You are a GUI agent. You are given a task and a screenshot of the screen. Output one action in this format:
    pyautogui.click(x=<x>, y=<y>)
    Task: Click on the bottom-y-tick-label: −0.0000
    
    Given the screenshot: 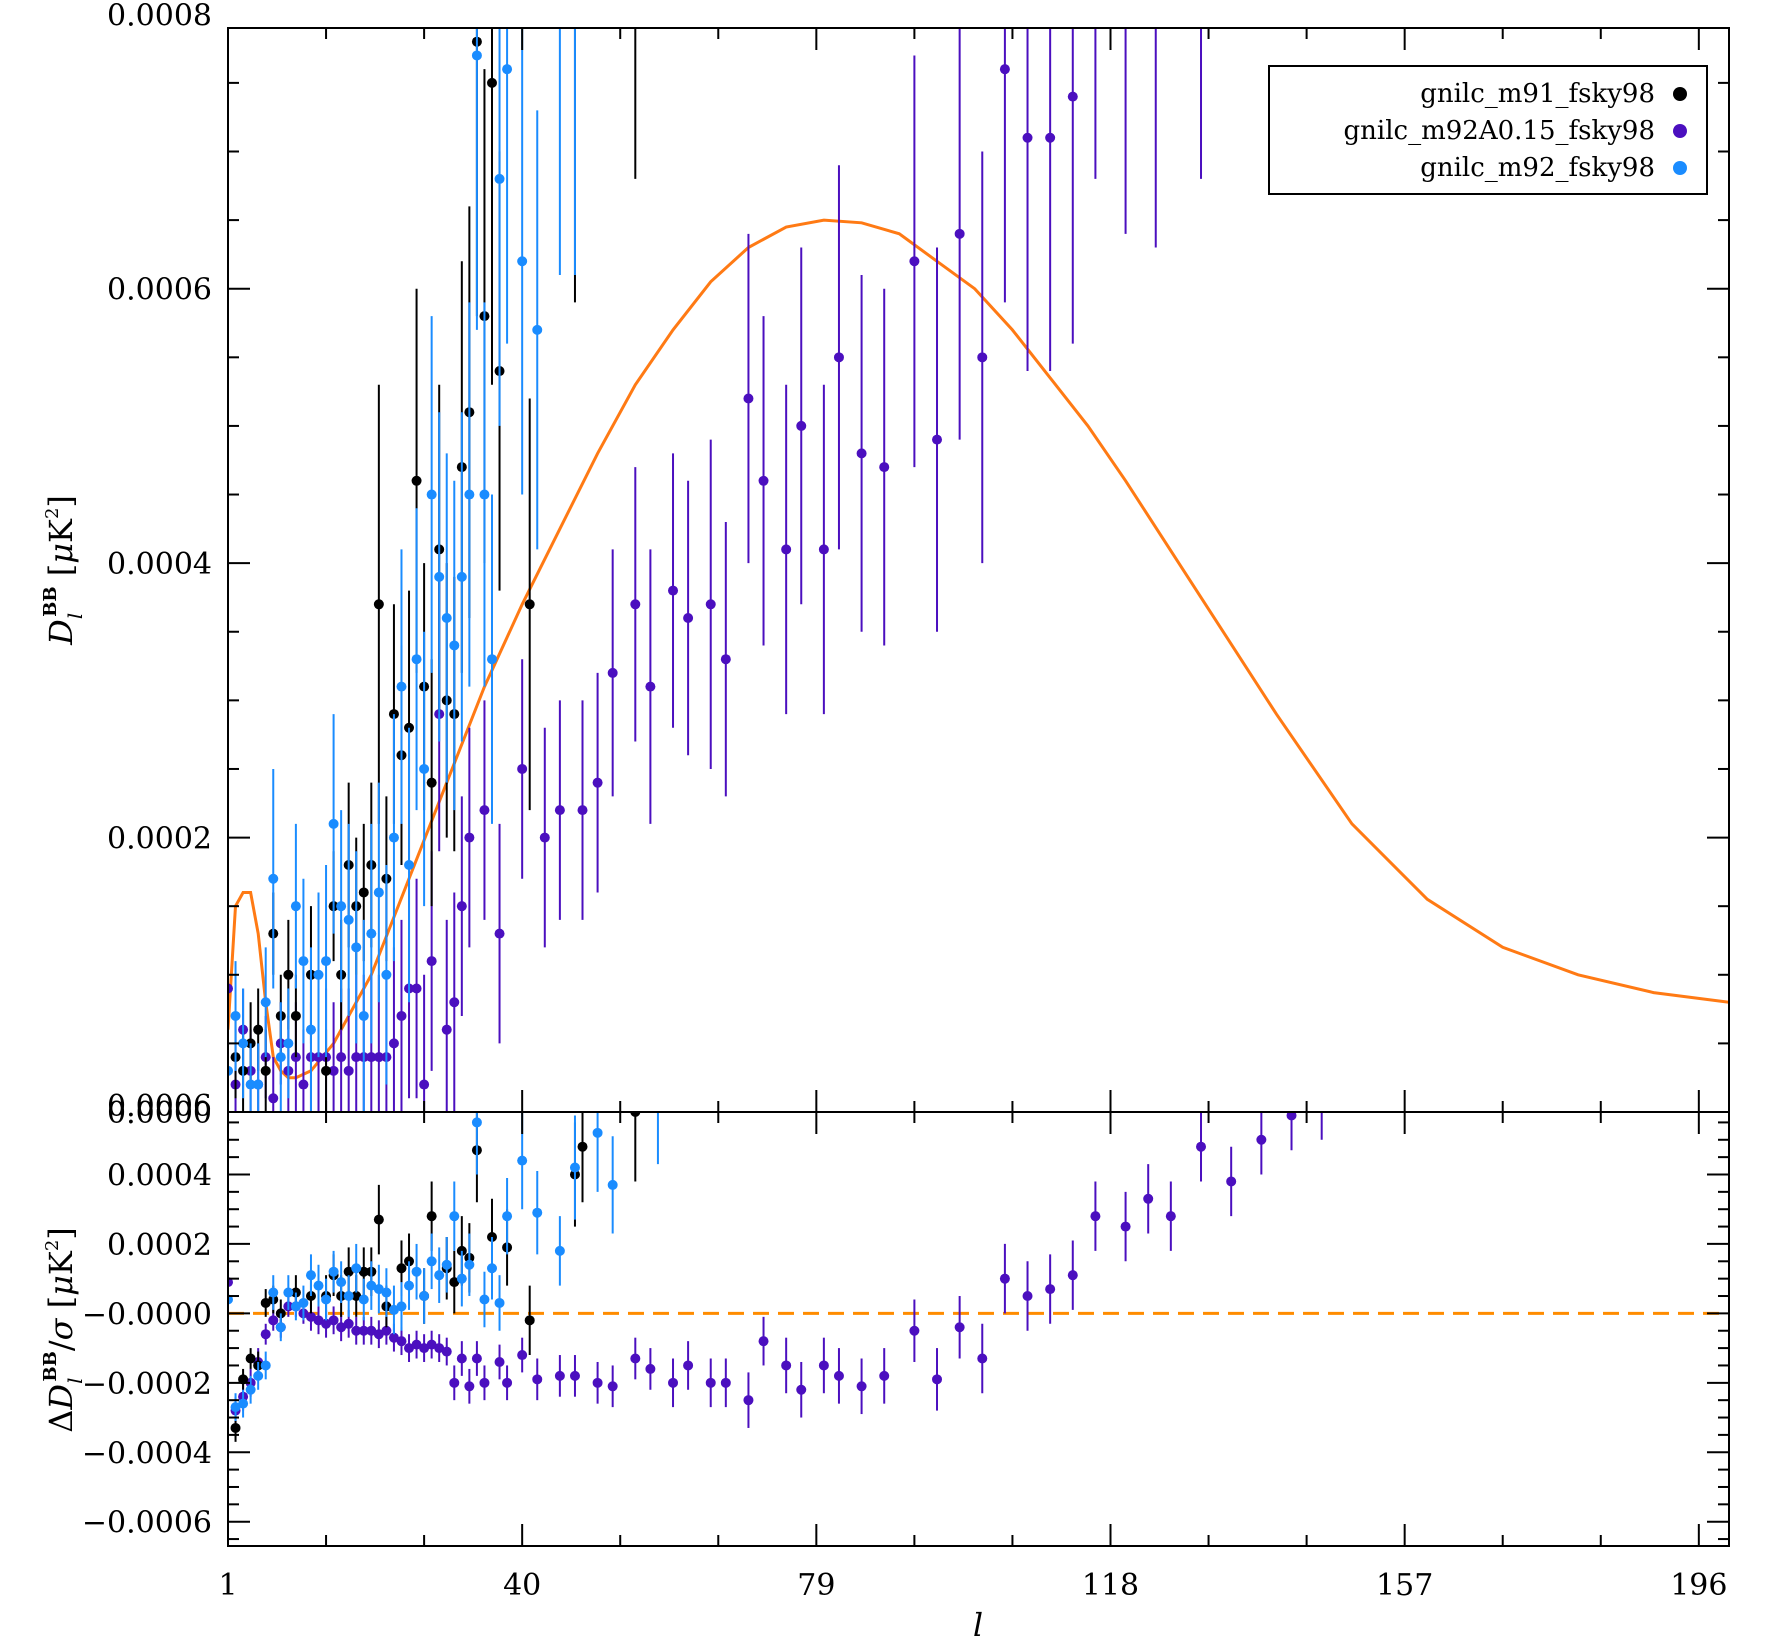 What is the action you would take?
    pyautogui.click(x=147, y=1314)
    